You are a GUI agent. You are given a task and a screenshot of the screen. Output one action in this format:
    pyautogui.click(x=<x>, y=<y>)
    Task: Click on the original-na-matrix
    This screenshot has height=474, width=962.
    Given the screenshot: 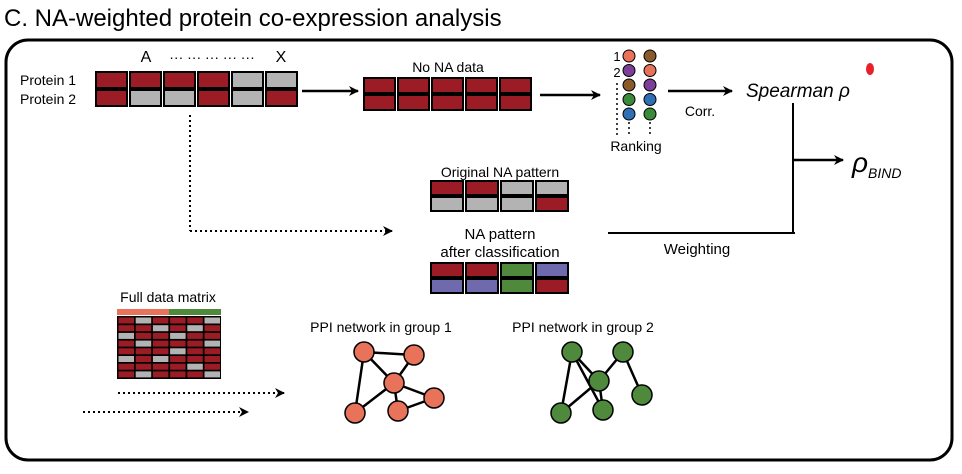 What is the action you would take?
    pyautogui.click(x=499, y=196)
    